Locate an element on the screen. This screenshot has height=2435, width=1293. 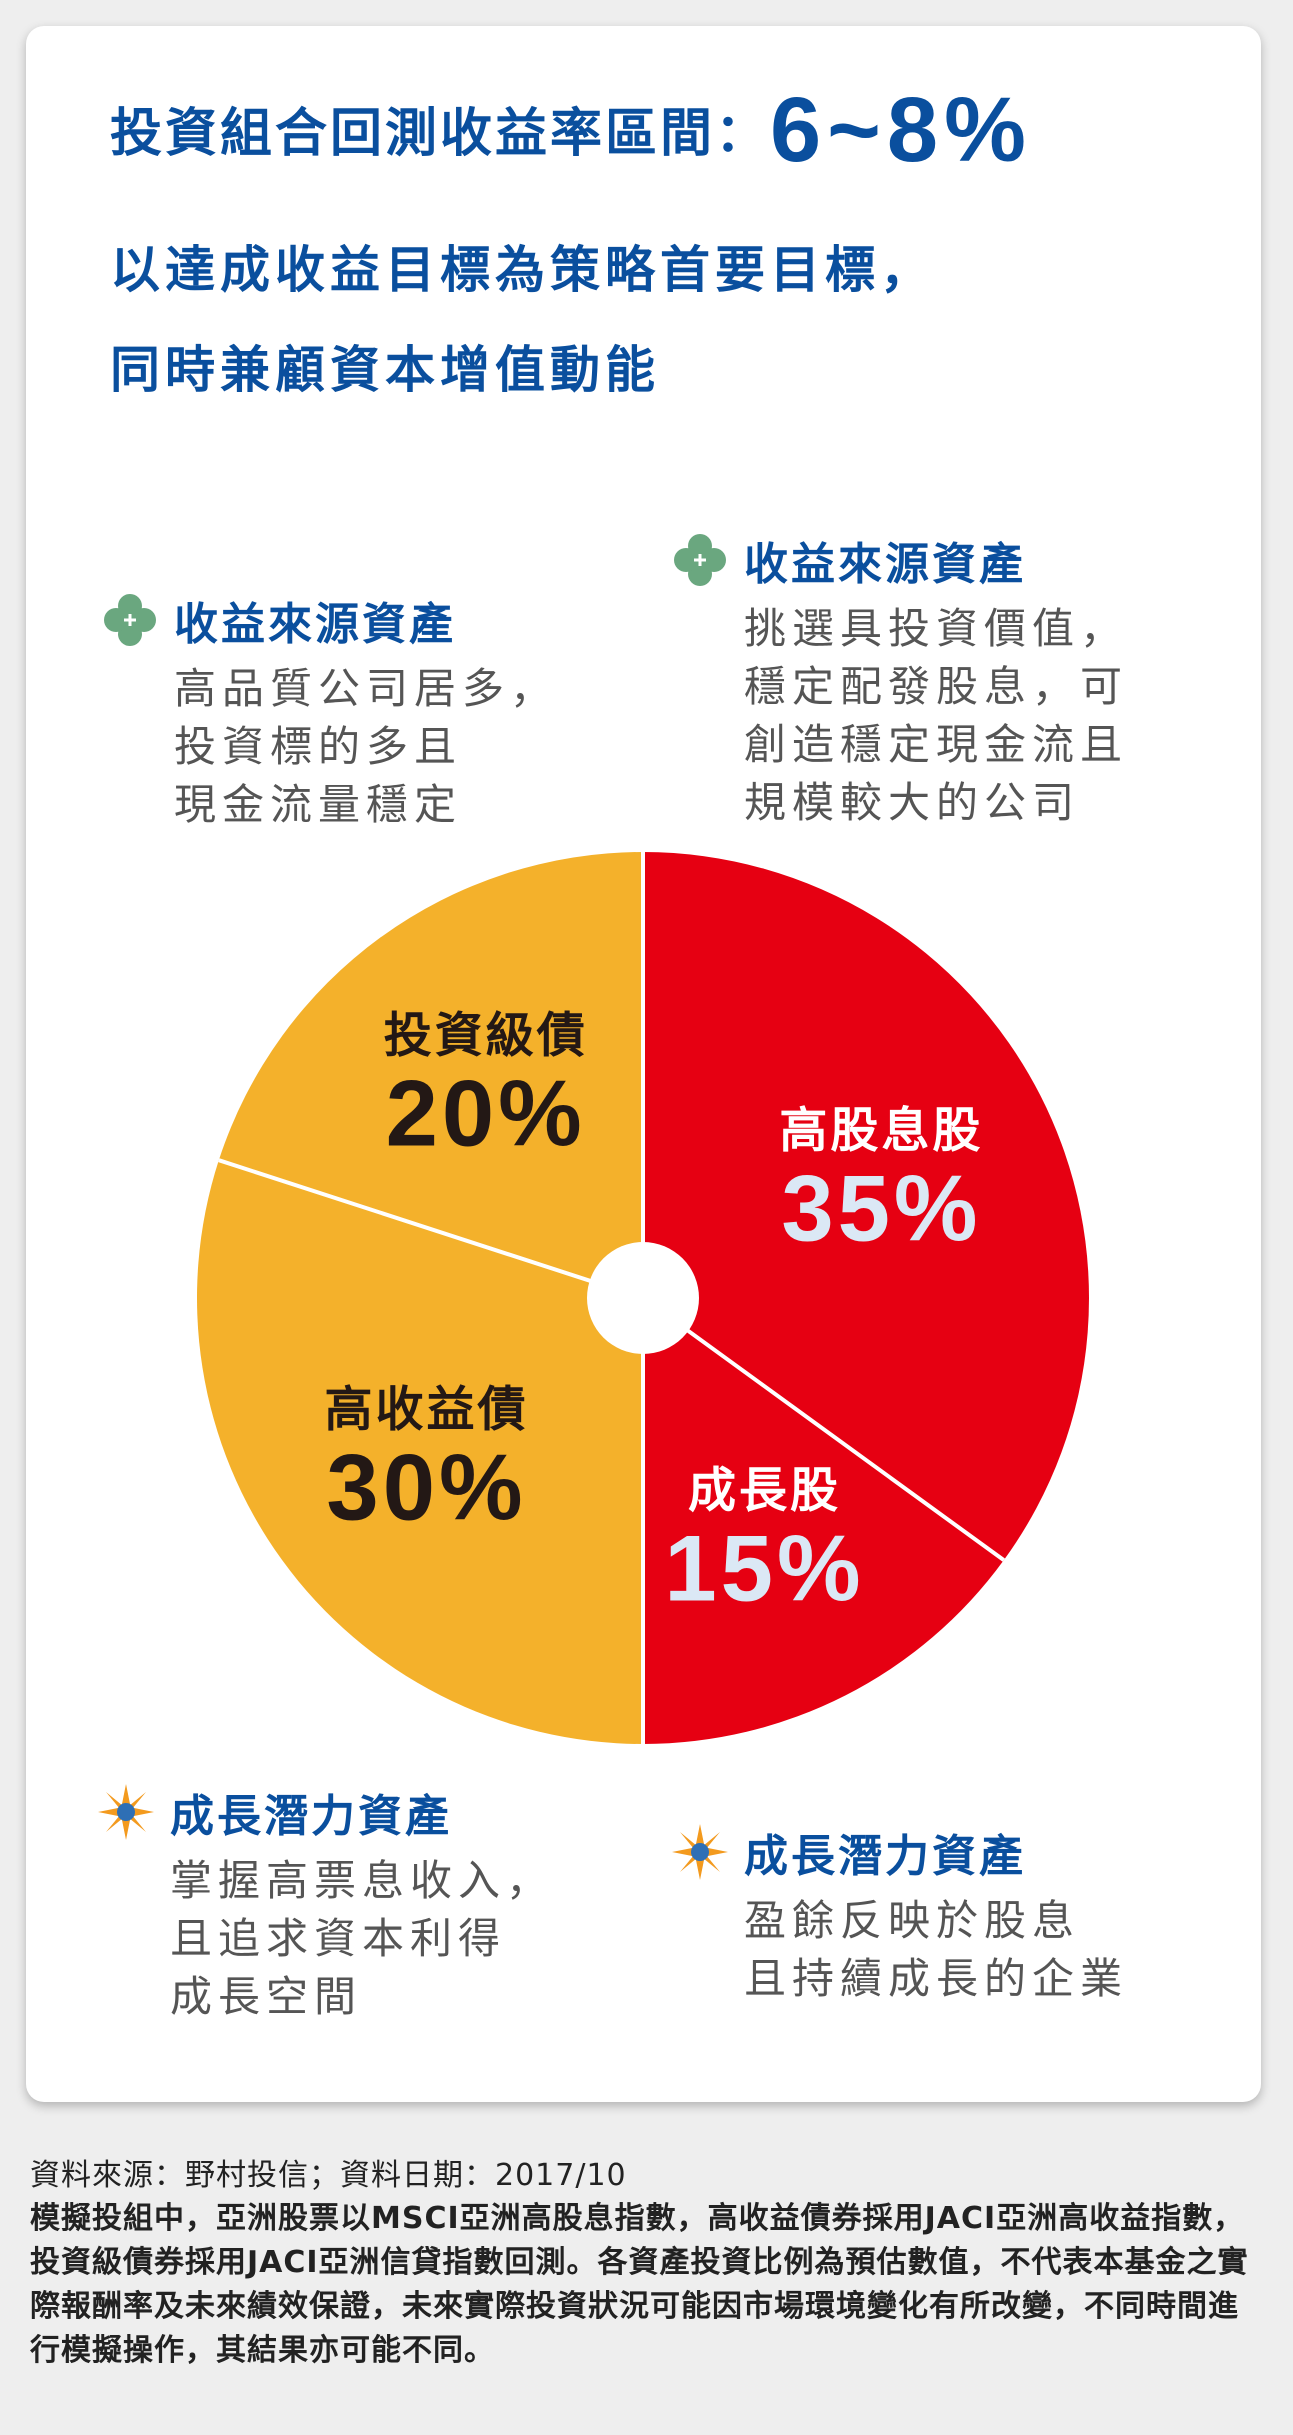
callout-income-left: 收益來源資產 高品質公司居多， 投資標的多且 現金流量穩定 is located at coordinates (329, 711).